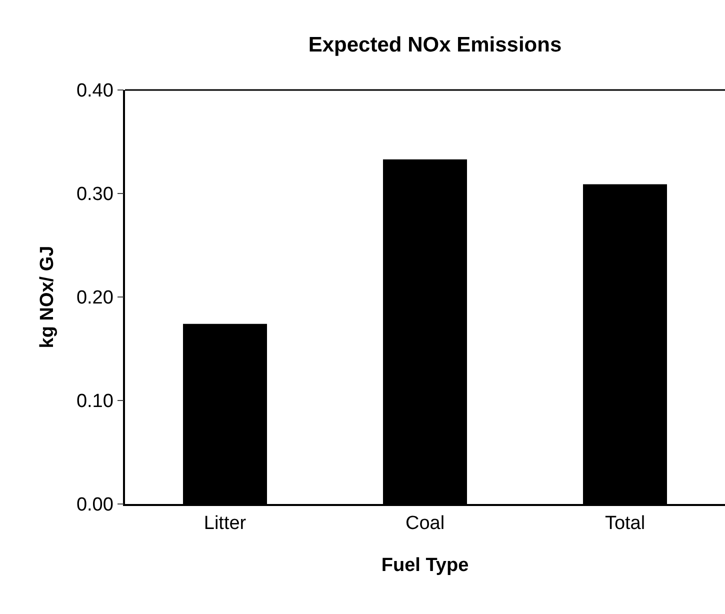 This screenshot has height=614, width=725. I want to click on chart-title: Expected NOx Emissions, so click(435, 45).